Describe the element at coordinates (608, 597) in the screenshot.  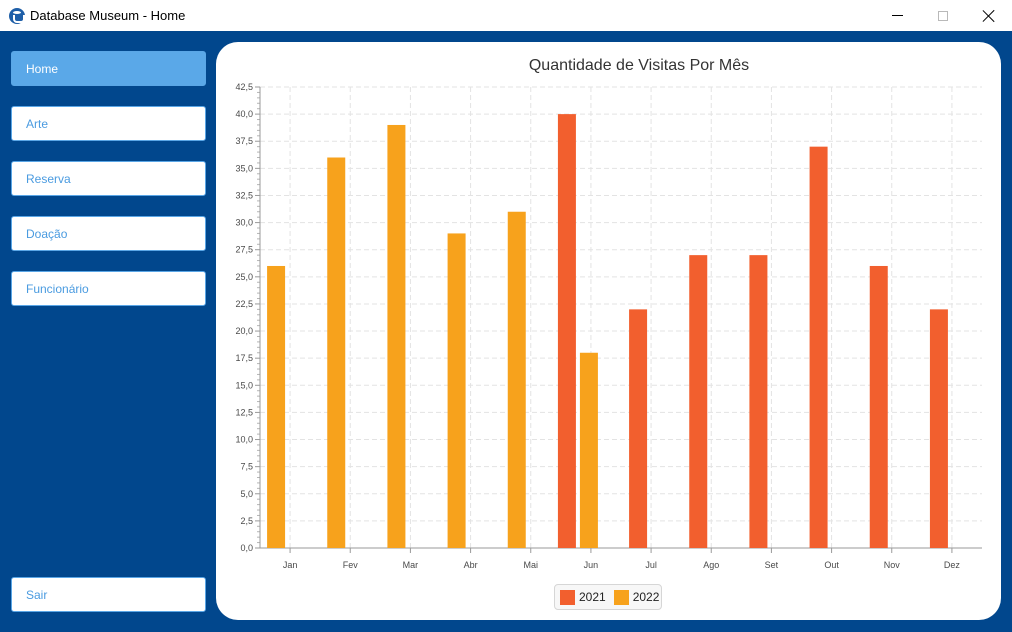
I see `chart-legend: 2021 2022` at that location.